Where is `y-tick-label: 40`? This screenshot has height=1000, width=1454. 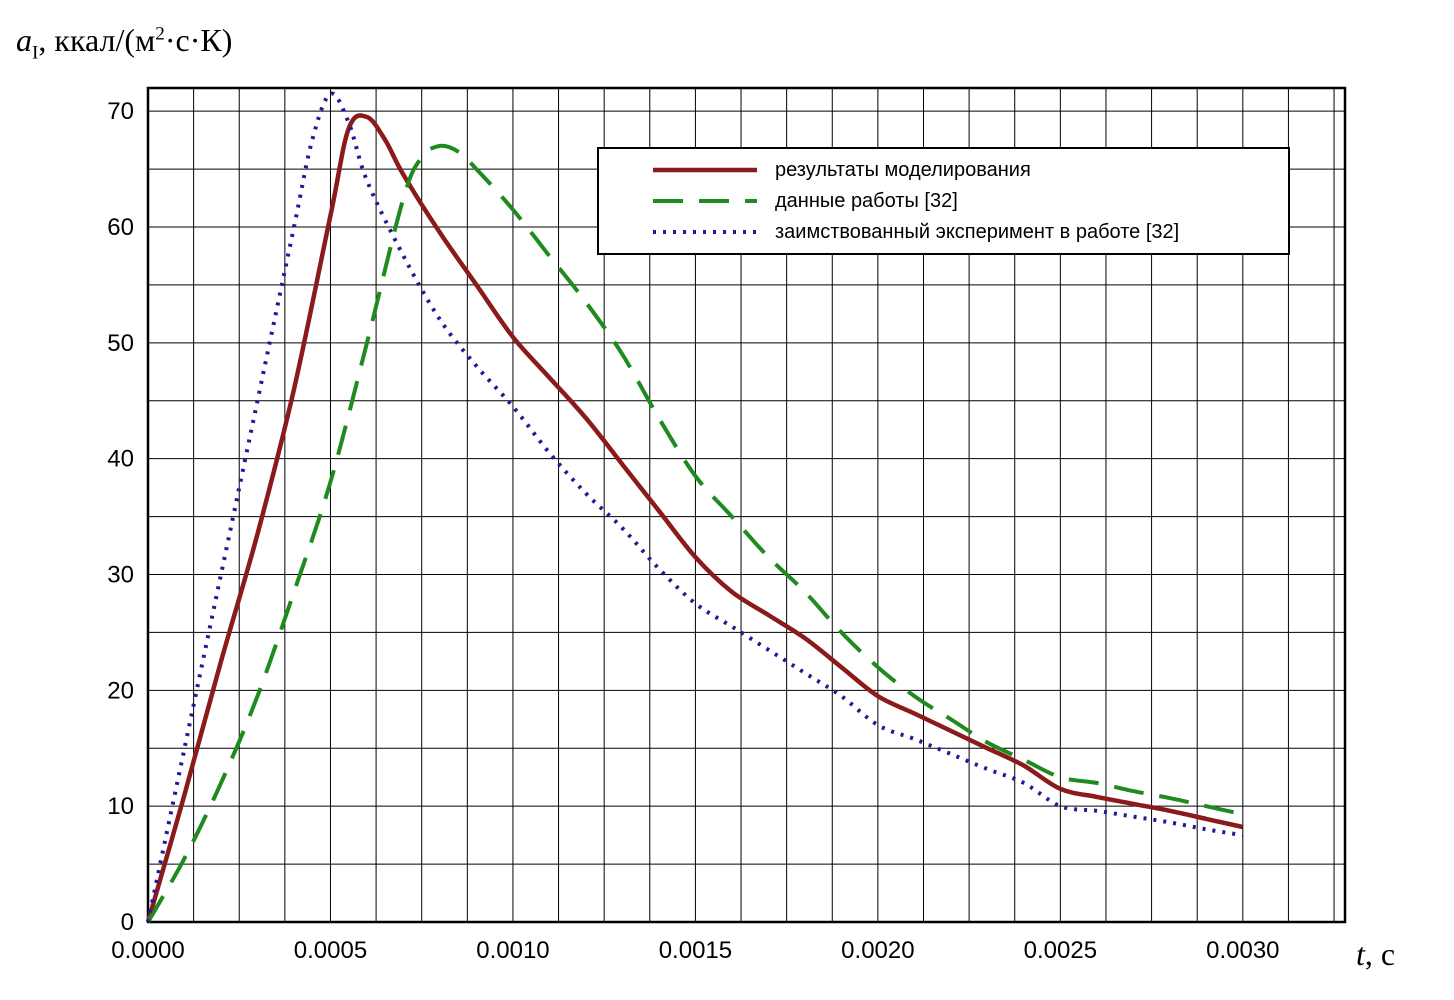 y-tick-label: 40 is located at coordinates (120, 459).